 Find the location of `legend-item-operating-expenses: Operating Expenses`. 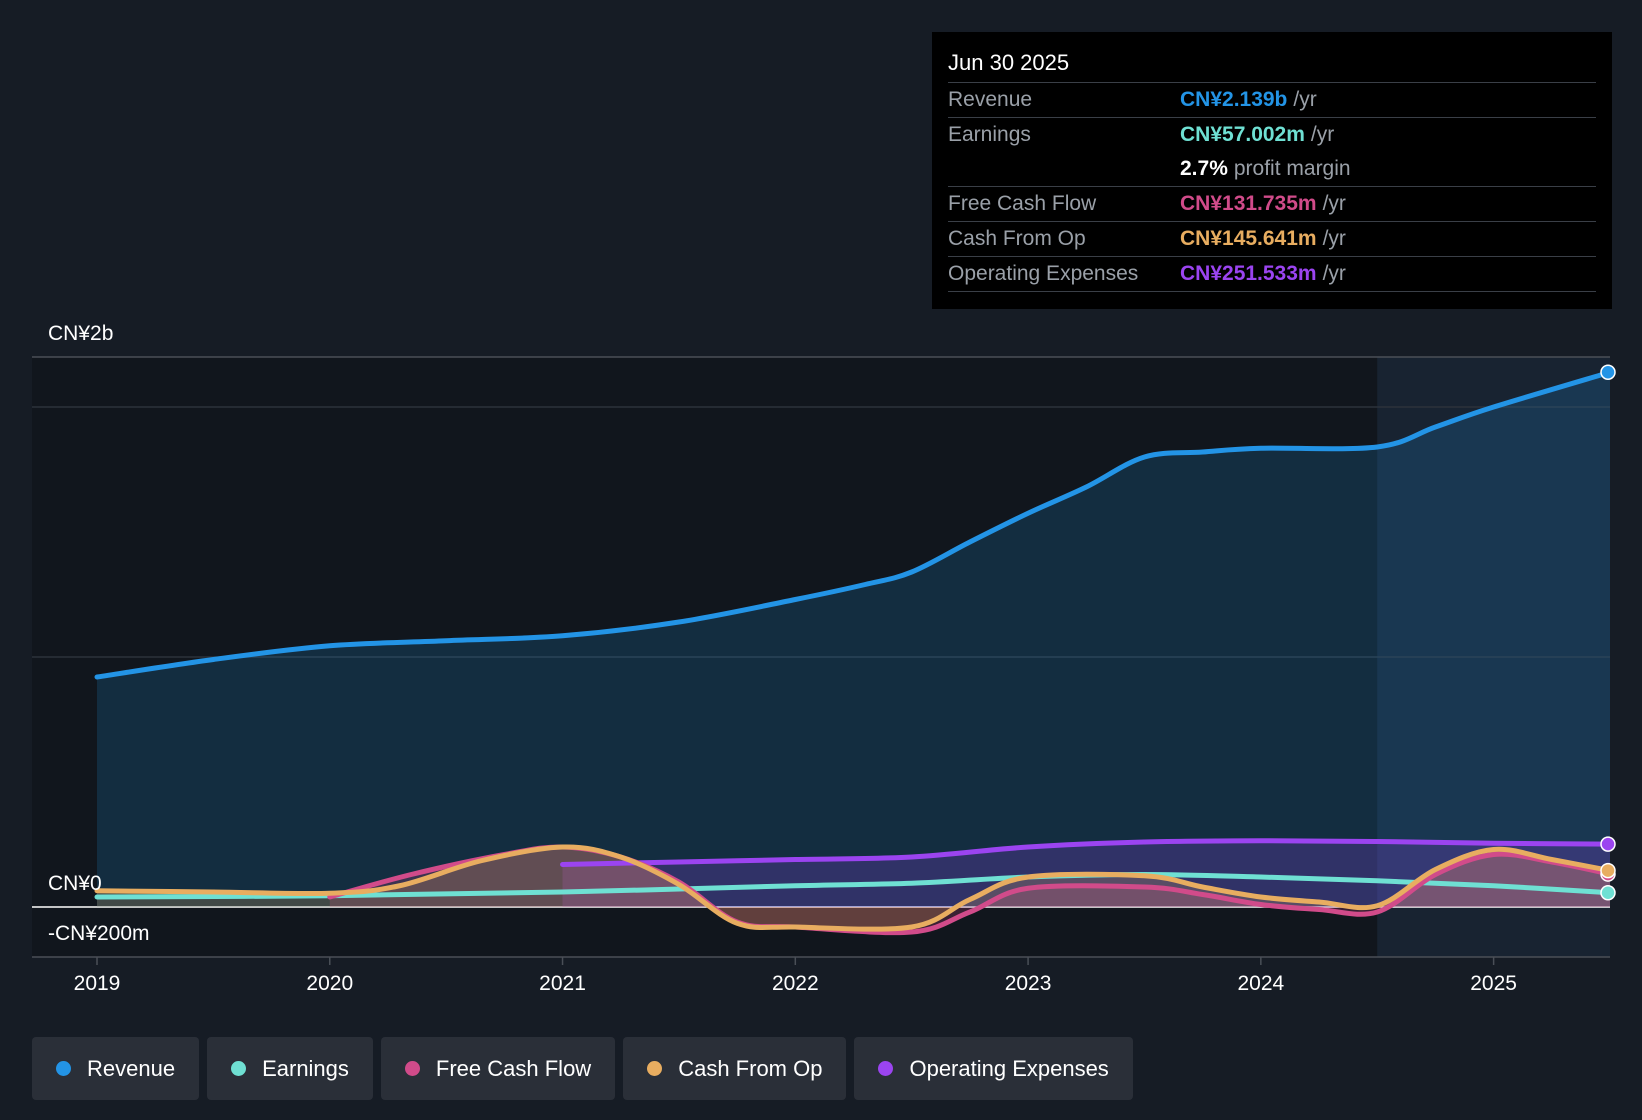

legend-item-operating-expenses: Operating Expenses is located at coordinates (993, 1068).